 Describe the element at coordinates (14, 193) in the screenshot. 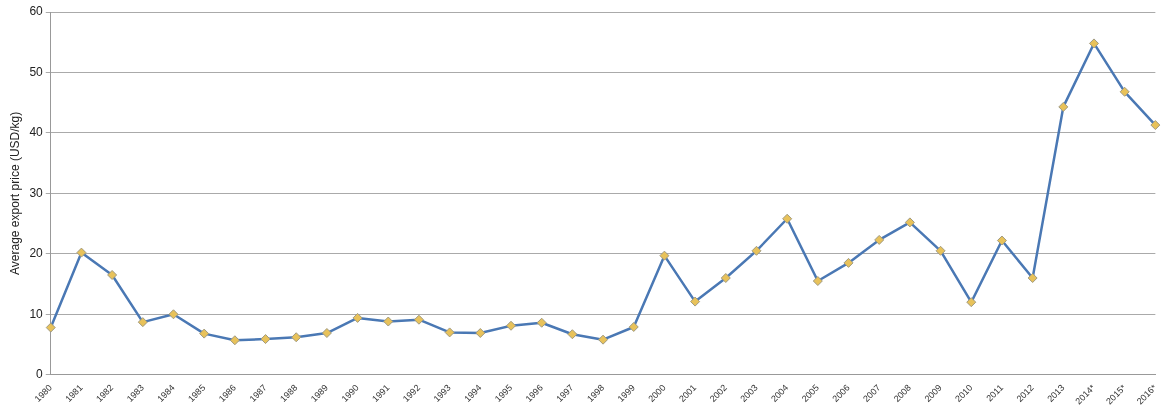

I see `y-axis-title: Average export price (USD/kg)` at that location.